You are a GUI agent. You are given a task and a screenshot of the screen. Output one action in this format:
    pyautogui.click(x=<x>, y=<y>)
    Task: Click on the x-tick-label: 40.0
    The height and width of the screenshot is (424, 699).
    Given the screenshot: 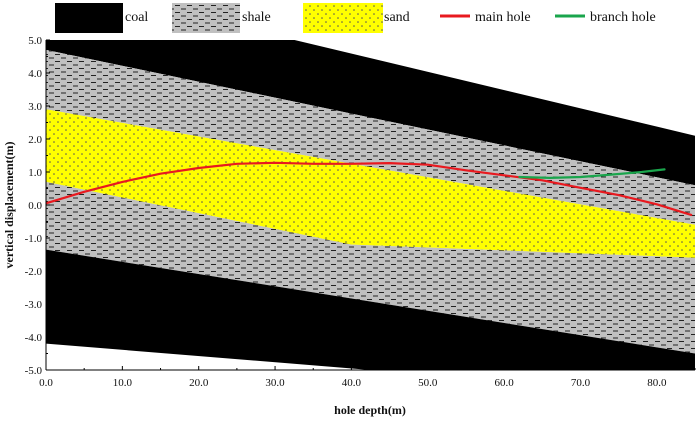 What is the action you would take?
    pyautogui.click(x=352, y=383)
    